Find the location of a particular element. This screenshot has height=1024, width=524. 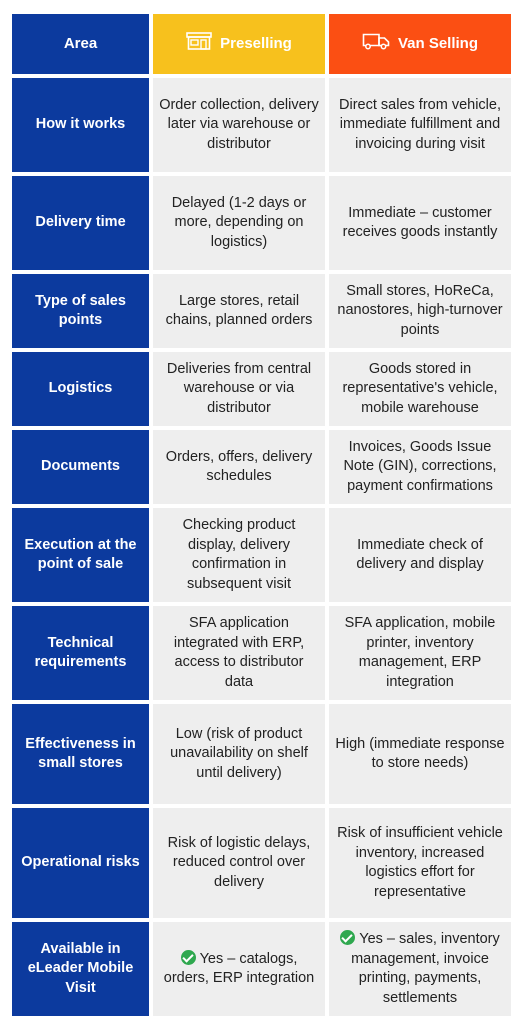

row-area-label: Operational risks is located at coordinates (80, 863).